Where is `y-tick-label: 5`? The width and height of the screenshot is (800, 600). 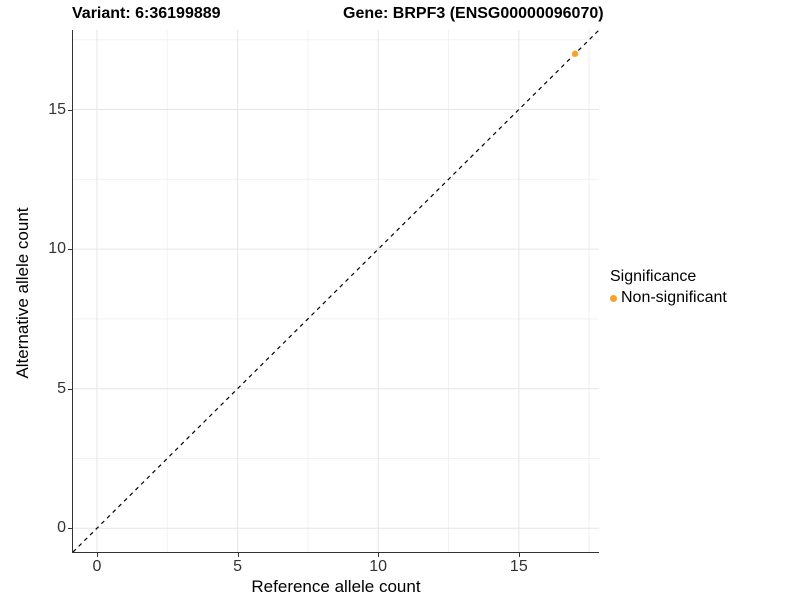 y-tick-label: 5 is located at coordinates (61, 388).